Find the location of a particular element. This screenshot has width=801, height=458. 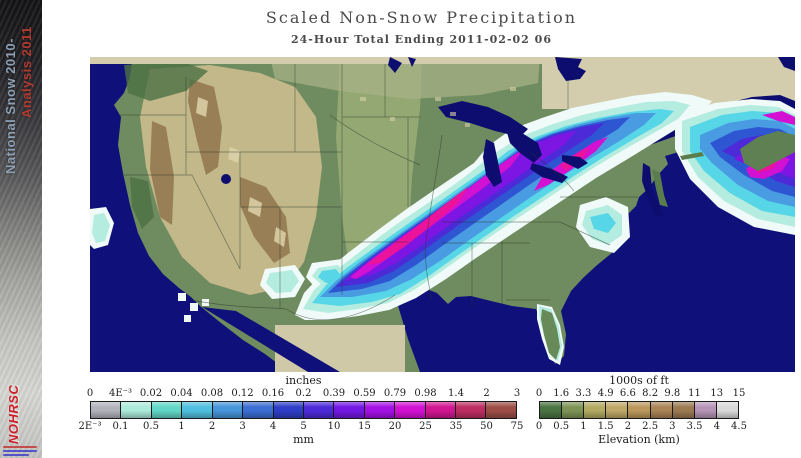

legend-tick-label: 6.6 is located at coordinates (627, 393).